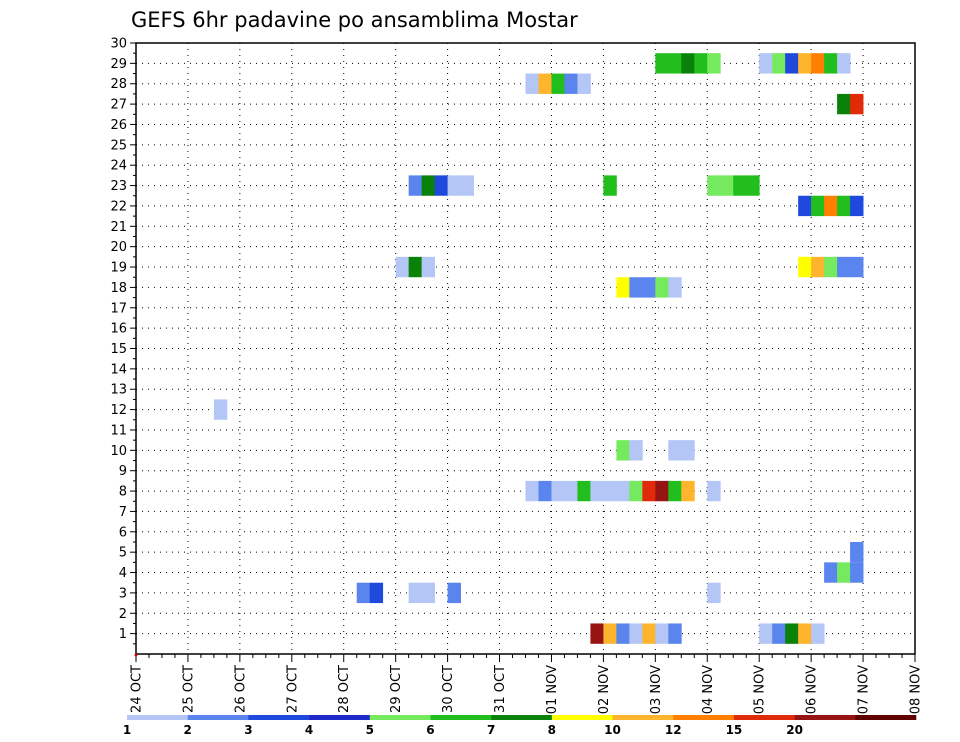 Image resolution: width=960 pixels, height=742 pixels. Describe the element at coordinates (118, 186) in the screenshot. I see `y-tick-label: 23` at that location.